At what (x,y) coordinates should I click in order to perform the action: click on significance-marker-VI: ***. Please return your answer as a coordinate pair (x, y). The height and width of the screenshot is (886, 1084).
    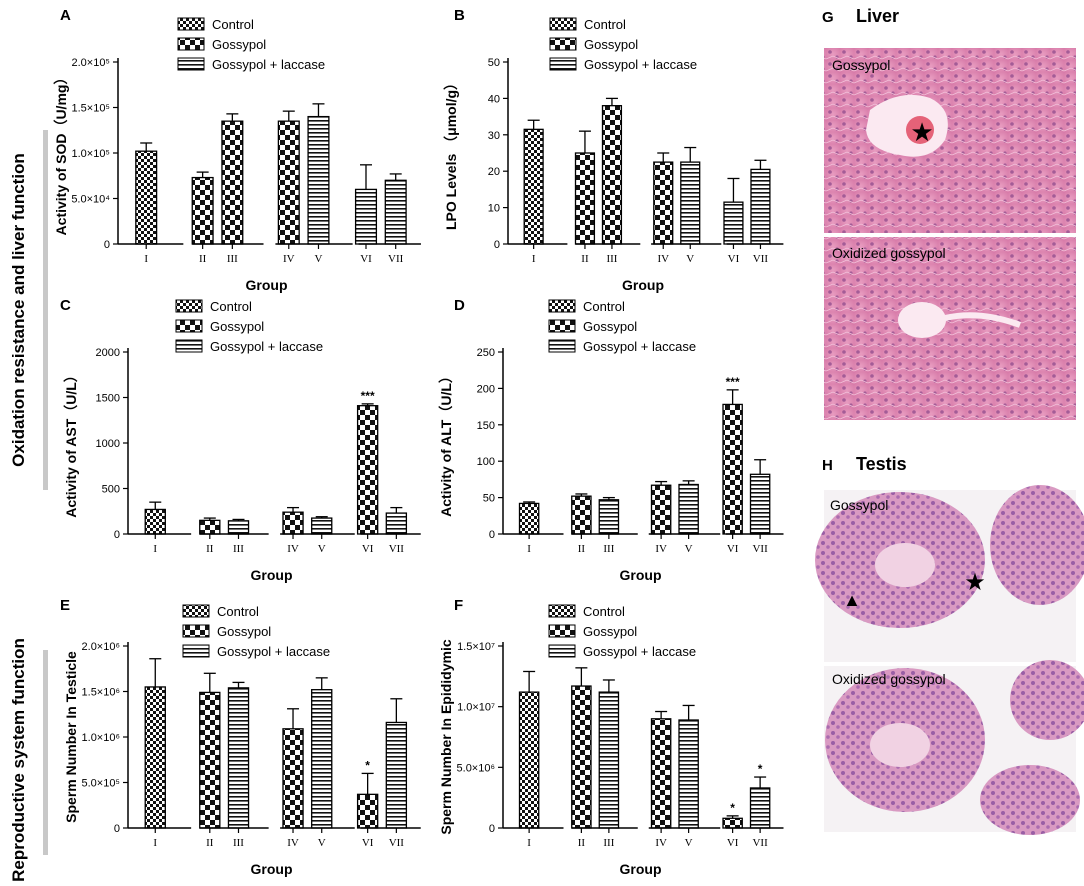
    Looking at the image, I should click on (368, 396).